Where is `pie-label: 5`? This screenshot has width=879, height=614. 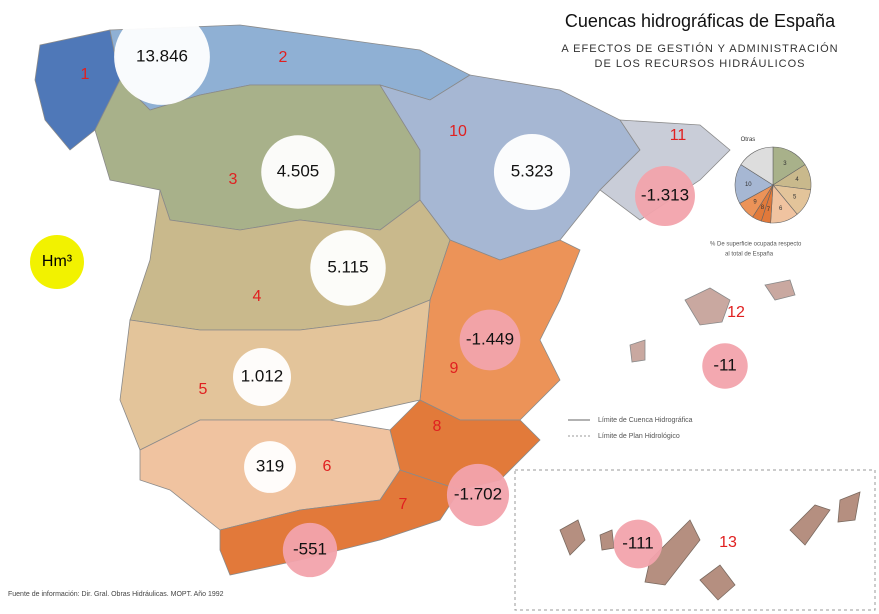 pie-label: 5 is located at coordinates (795, 197).